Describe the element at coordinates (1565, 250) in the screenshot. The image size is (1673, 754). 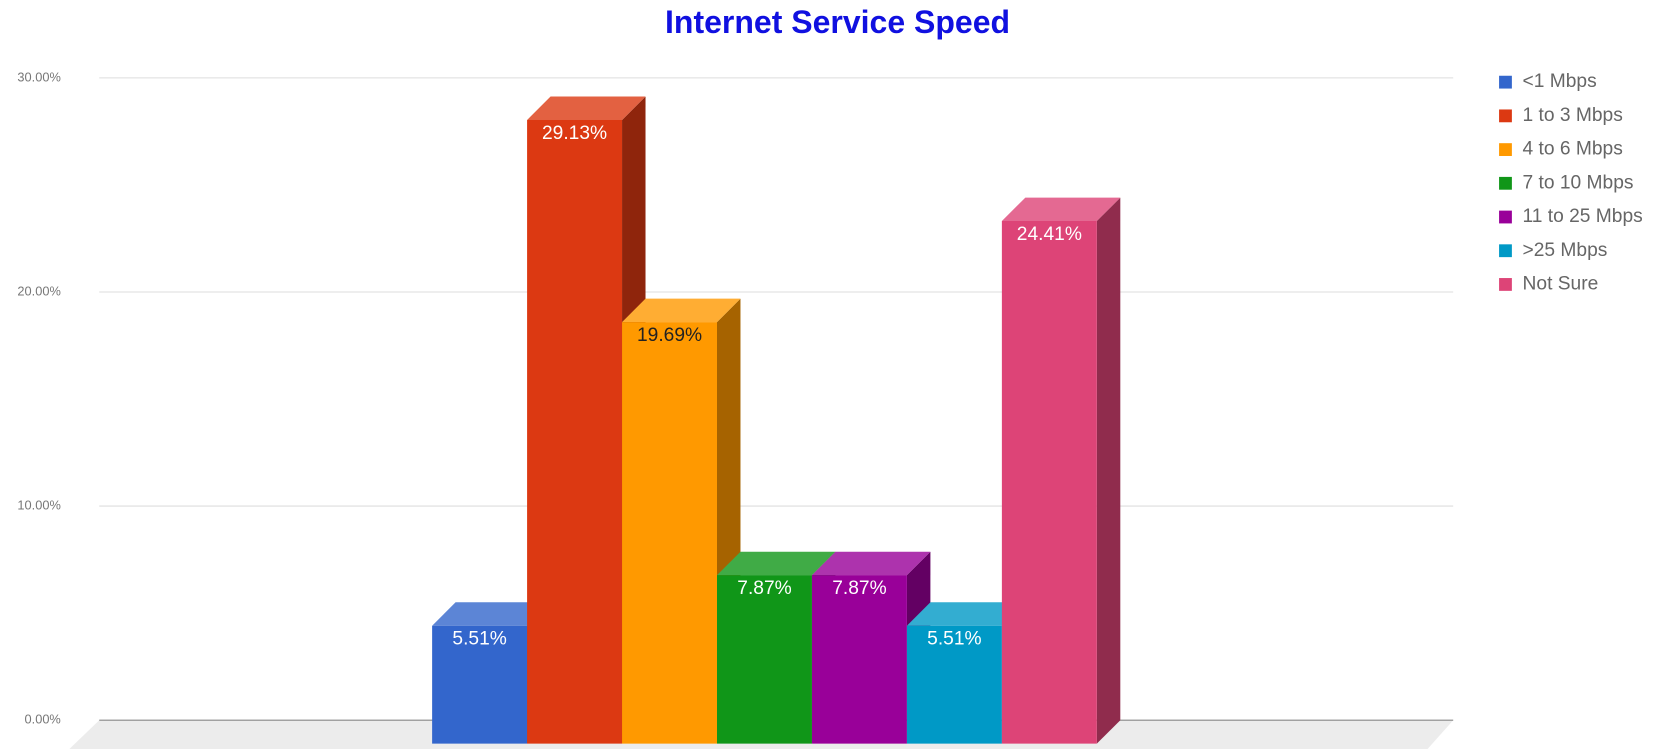
I see `legend-label: >25 Mbps` at that location.